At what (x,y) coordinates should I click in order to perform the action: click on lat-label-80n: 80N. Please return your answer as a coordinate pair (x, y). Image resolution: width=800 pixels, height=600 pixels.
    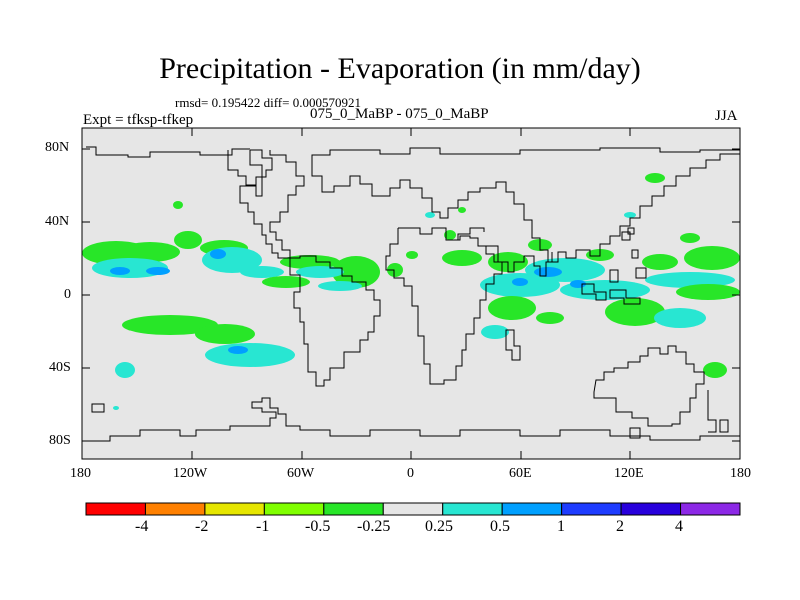
    Looking at the image, I should click on (57, 147).